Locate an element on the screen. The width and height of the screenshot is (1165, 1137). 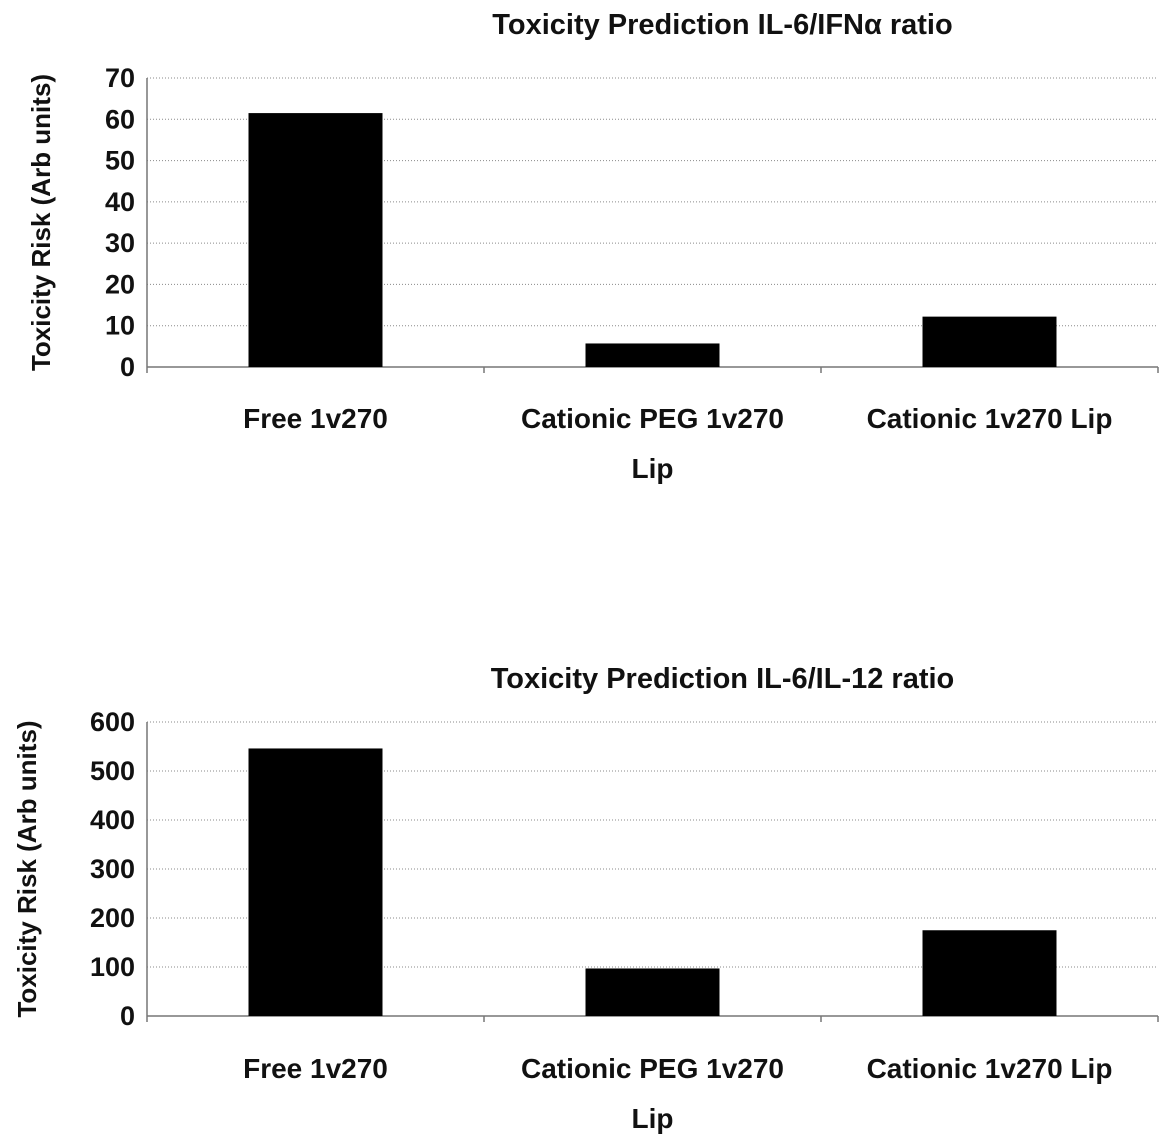
y-tick-label: 70 is located at coordinates (120, 78).